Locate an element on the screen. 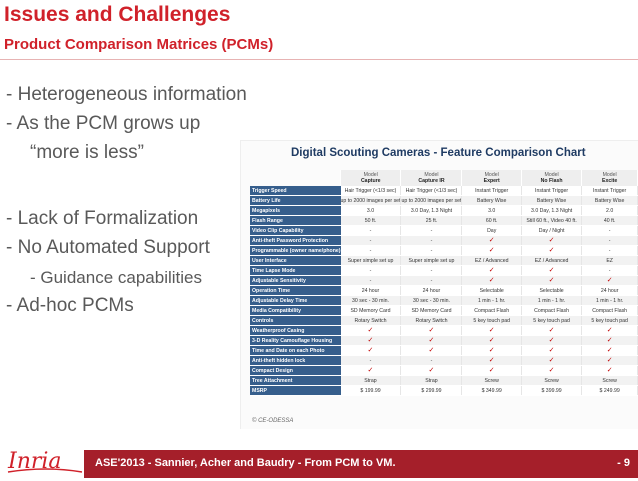  feature-value: EZ is located at coordinates (609, 260).